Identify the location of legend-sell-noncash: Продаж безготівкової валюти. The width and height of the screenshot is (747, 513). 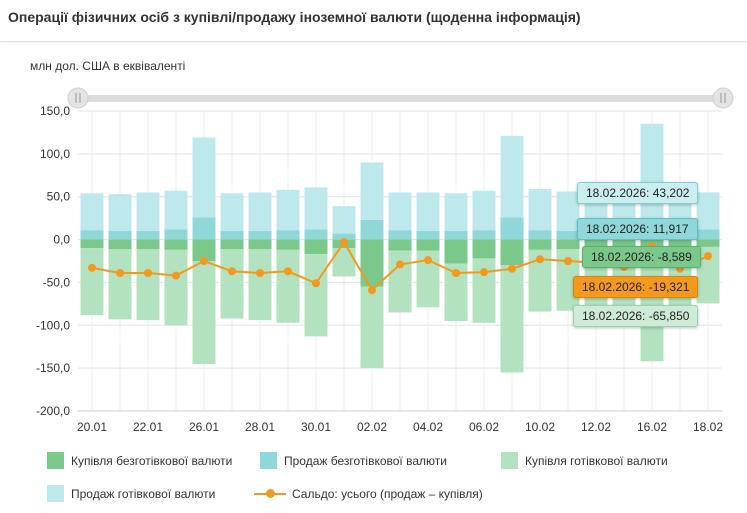
(353, 460).